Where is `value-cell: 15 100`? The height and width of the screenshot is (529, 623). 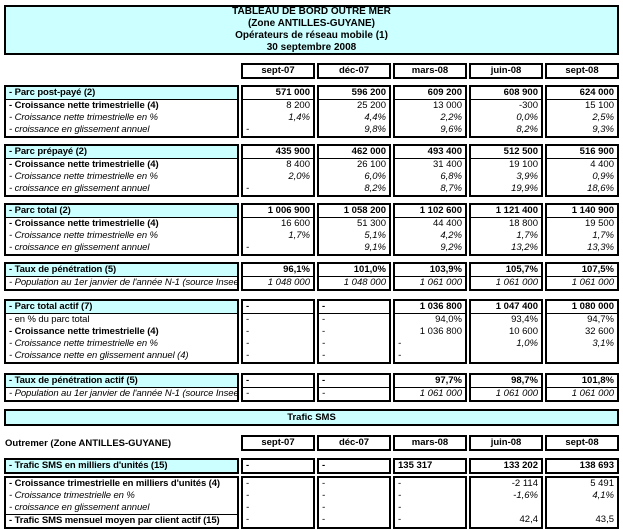
value-cell: 15 100 is located at coordinates (599, 105).